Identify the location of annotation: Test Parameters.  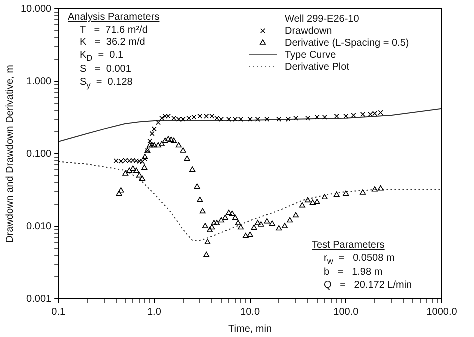
(349, 246).